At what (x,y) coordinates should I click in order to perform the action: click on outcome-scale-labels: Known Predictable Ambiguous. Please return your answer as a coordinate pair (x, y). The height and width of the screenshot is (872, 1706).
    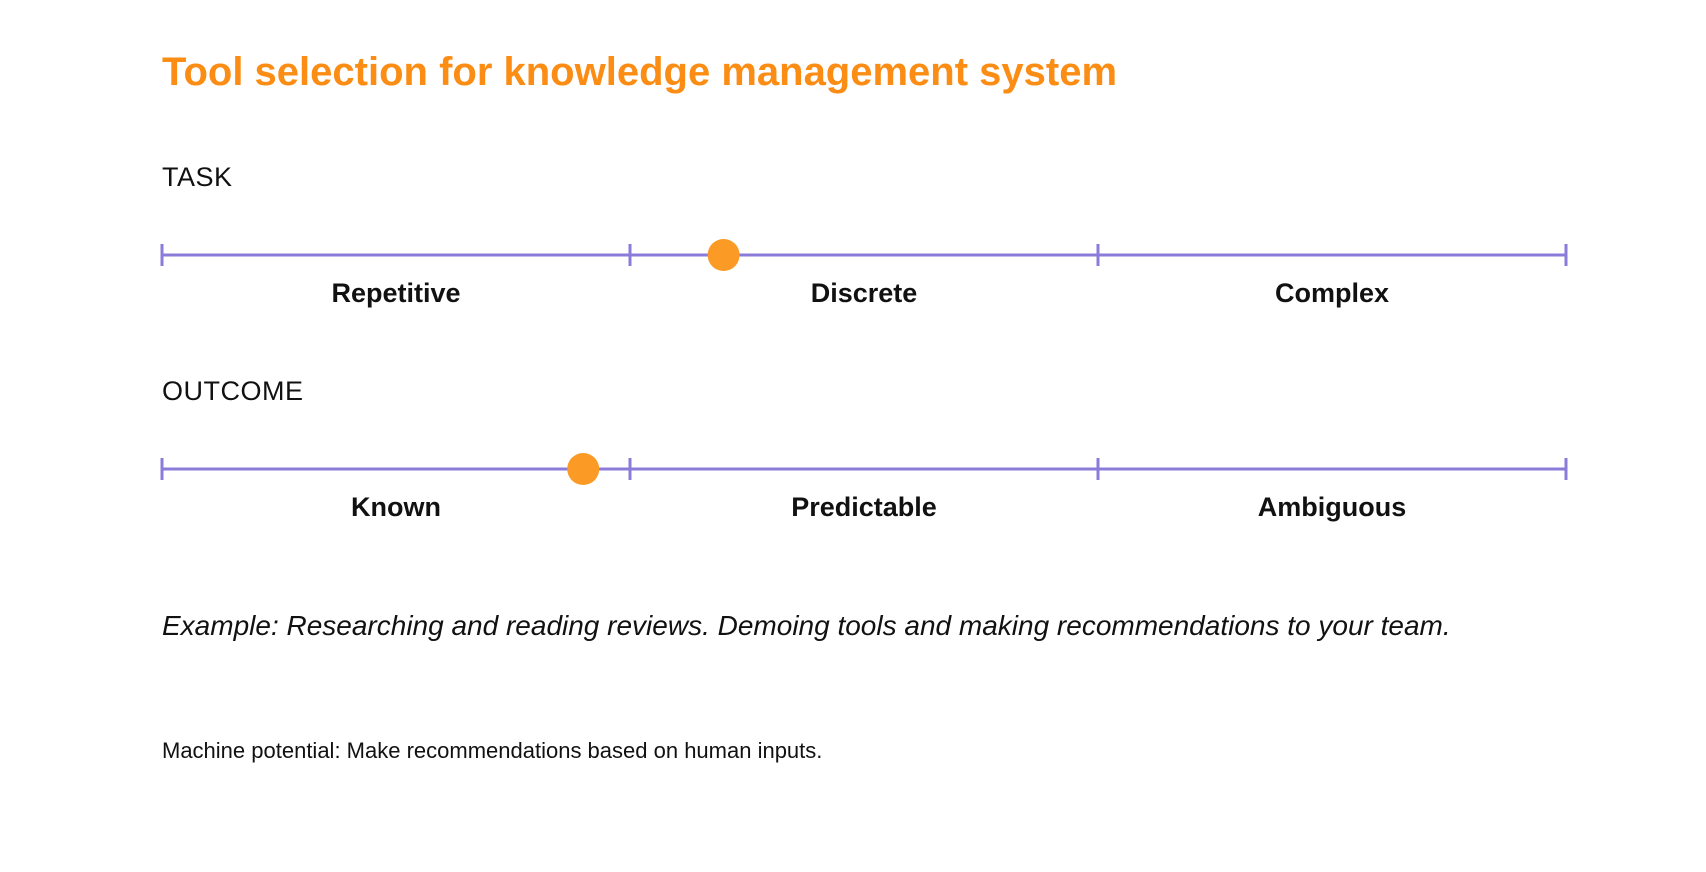
    Looking at the image, I should click on (864, 507).